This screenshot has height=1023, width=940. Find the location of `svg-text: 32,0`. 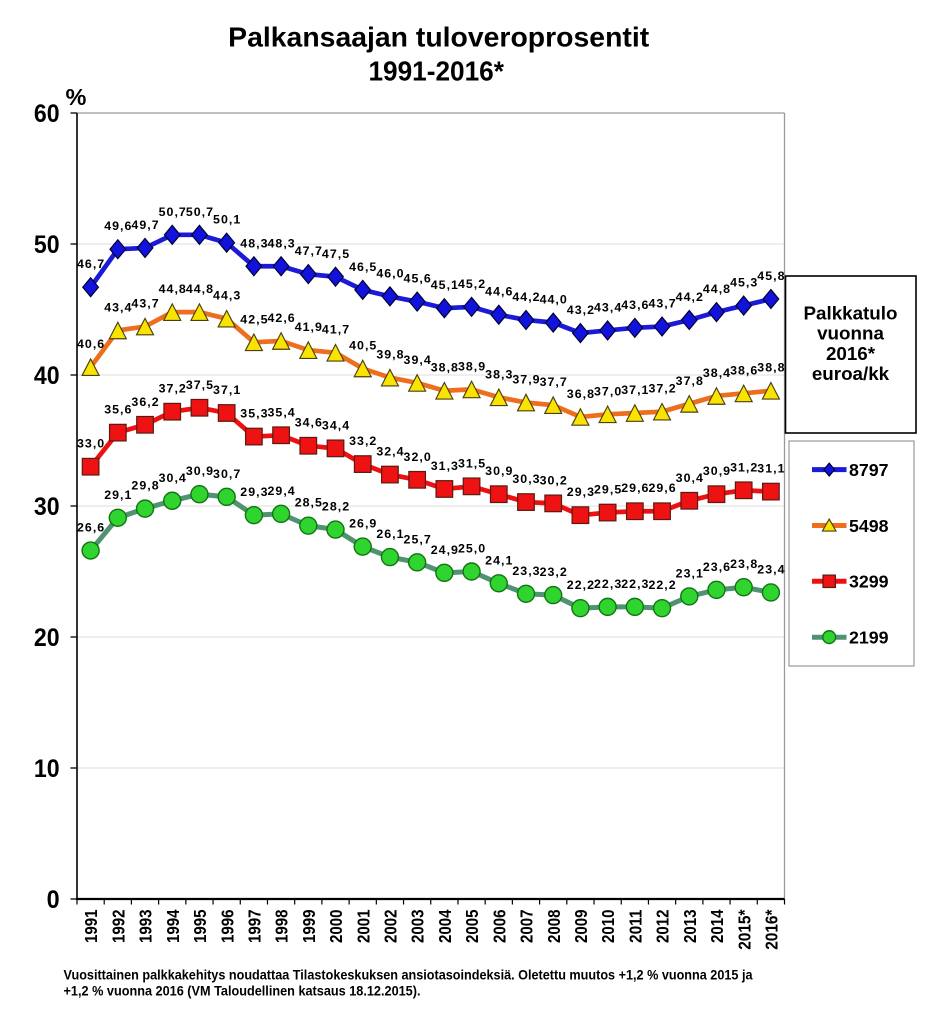

svg-text: 32,0 is located at coordinates (417, 457).